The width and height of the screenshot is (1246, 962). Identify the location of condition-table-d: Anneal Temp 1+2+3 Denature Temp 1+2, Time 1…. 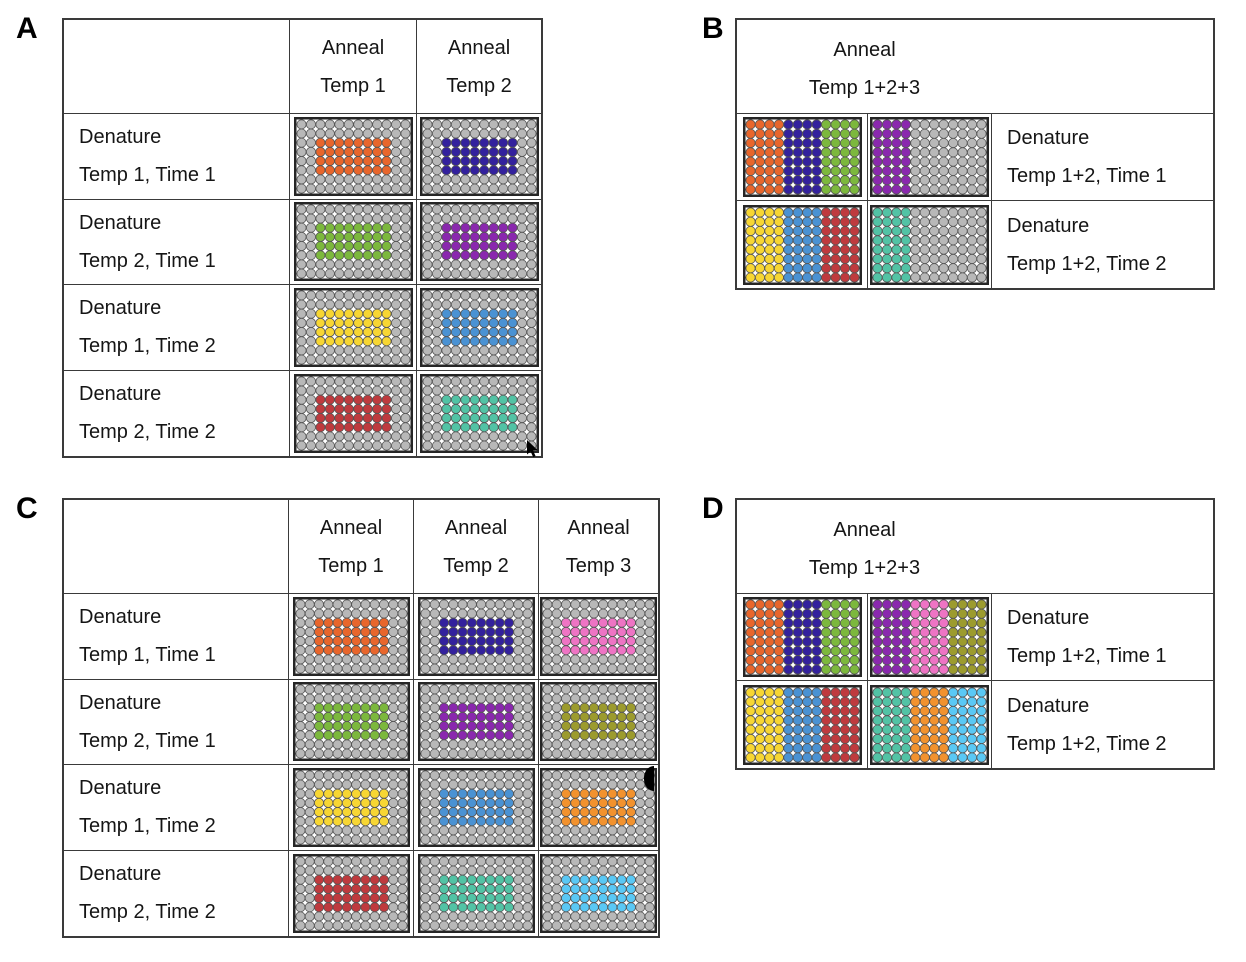
(975, 634).